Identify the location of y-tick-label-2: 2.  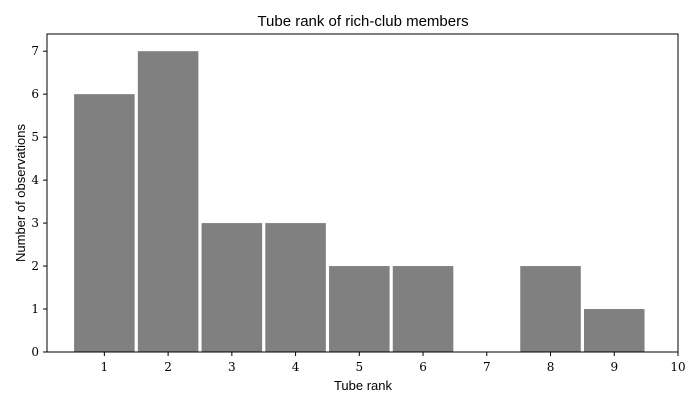
(35, 266).